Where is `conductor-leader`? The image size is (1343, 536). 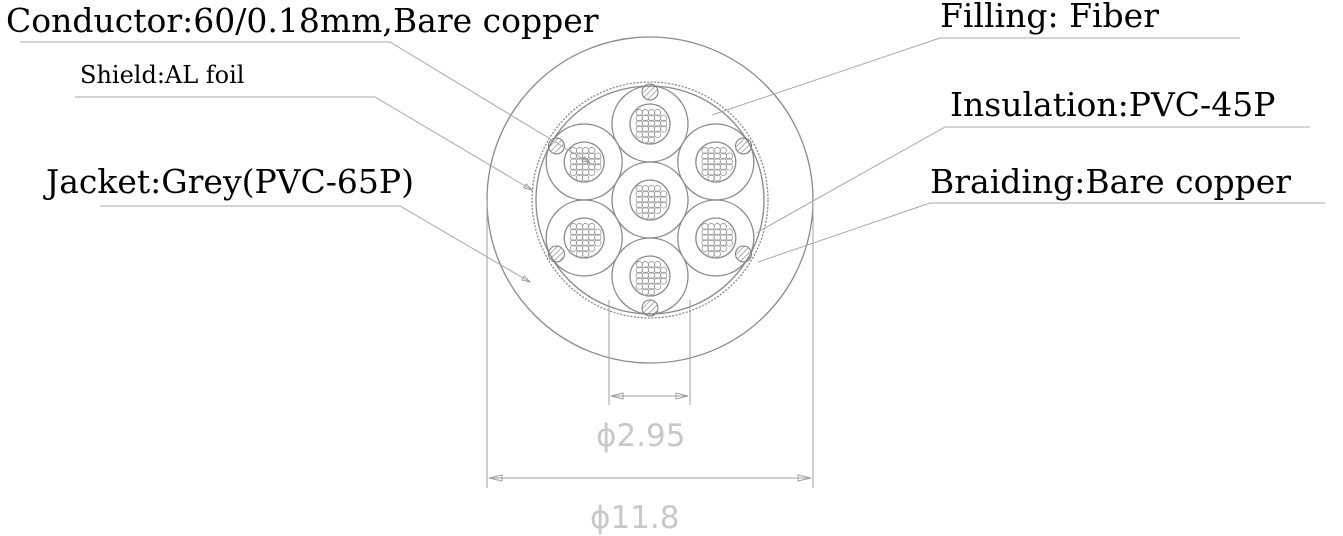
conductor-leader is located at coordinates (305, 102).